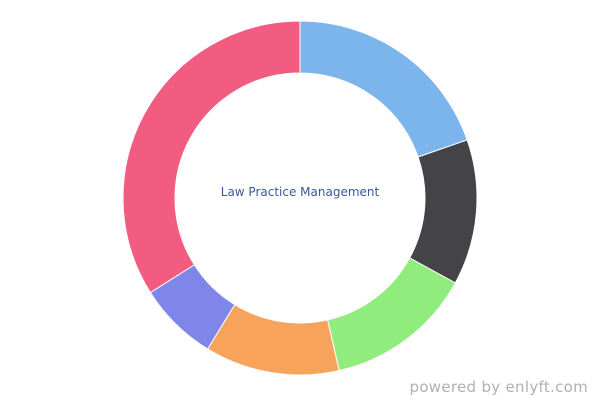 The width and height of the screenshot is (600, 400). What do you see at coordinates (300, 192) in the screenshot?
I see `chart-center-title: Law Practice Management` at bounding box center [300, 192].